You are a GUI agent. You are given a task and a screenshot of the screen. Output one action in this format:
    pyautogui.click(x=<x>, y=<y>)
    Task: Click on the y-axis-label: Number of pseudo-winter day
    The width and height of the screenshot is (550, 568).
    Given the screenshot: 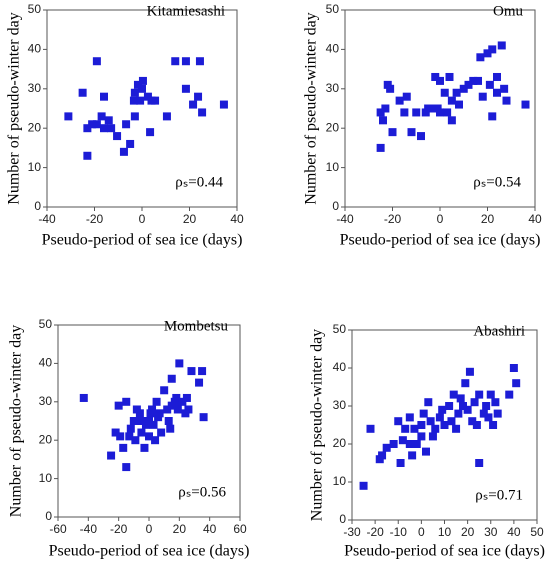 What is the action you would take?
    pyautogui.click(x=311, y=108)
    